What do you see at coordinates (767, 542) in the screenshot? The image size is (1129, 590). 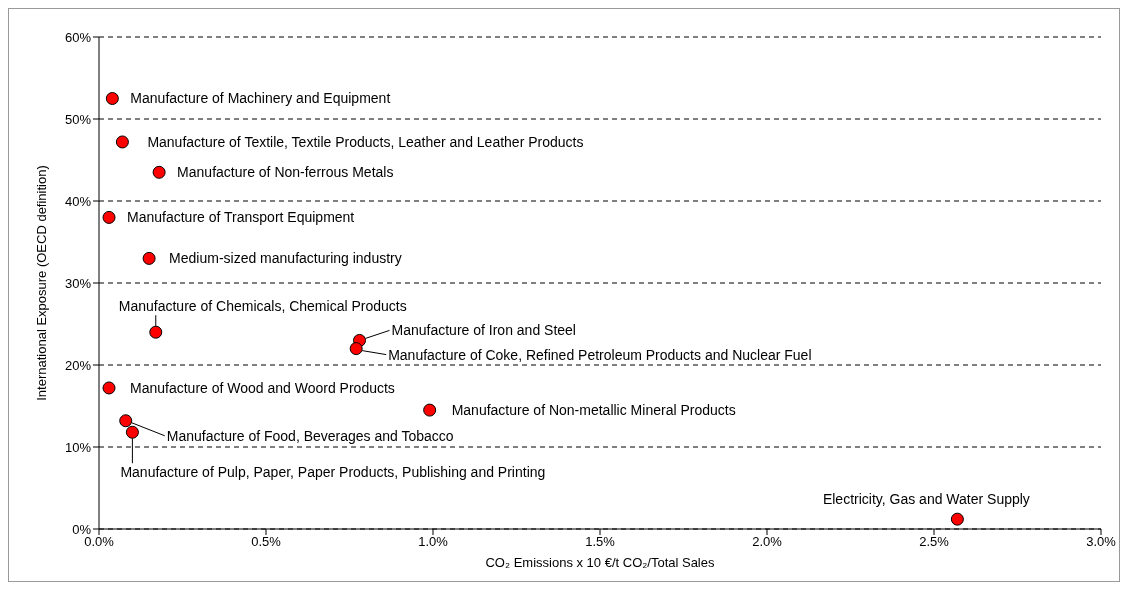 I see `x-tick-label: 2.0%` at bounding box center [767, 542].